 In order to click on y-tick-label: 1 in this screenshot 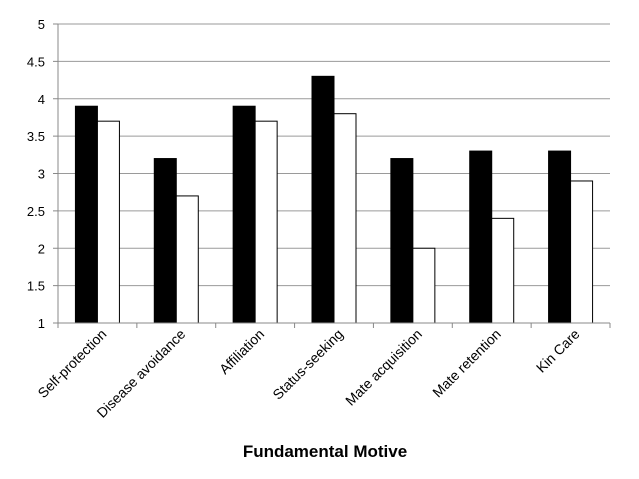, I will do `click(41, 323)`.